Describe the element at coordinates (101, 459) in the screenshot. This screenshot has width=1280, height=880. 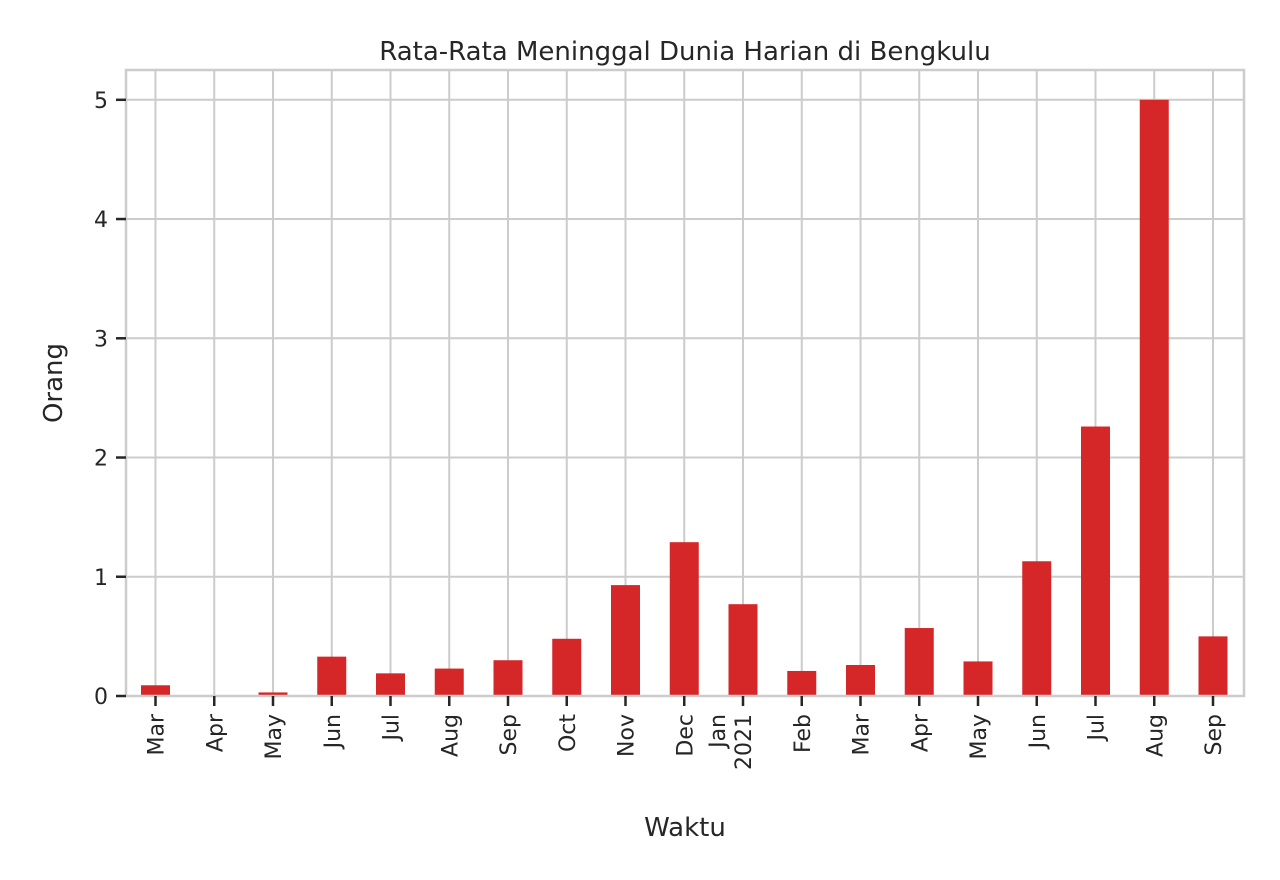
I see `y-tick-label: 2` at that location.